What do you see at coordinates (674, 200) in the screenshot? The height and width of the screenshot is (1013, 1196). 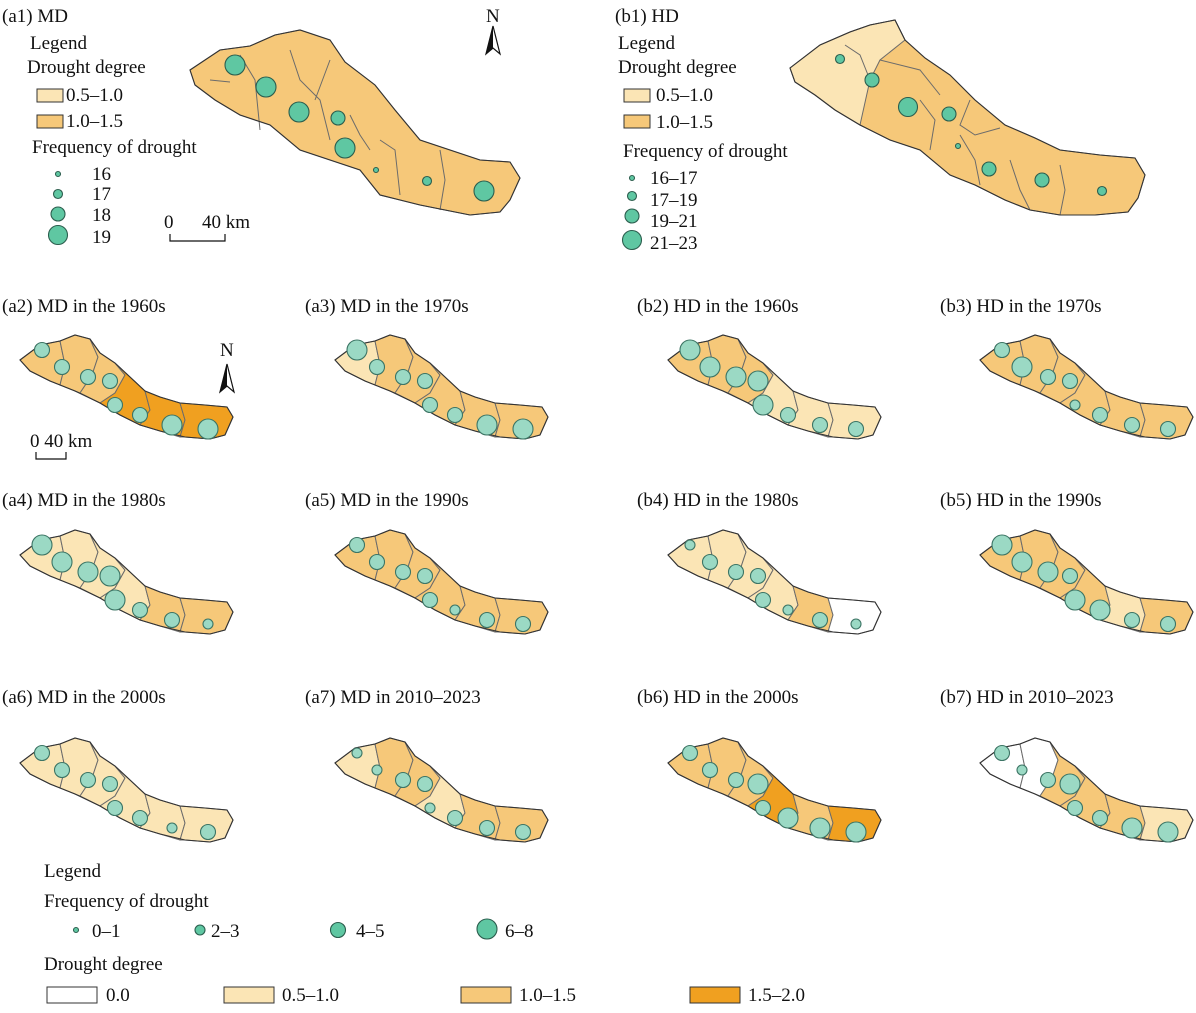 I see `b1-freq-label-2: 17–19` at bounding box center [674, 200].